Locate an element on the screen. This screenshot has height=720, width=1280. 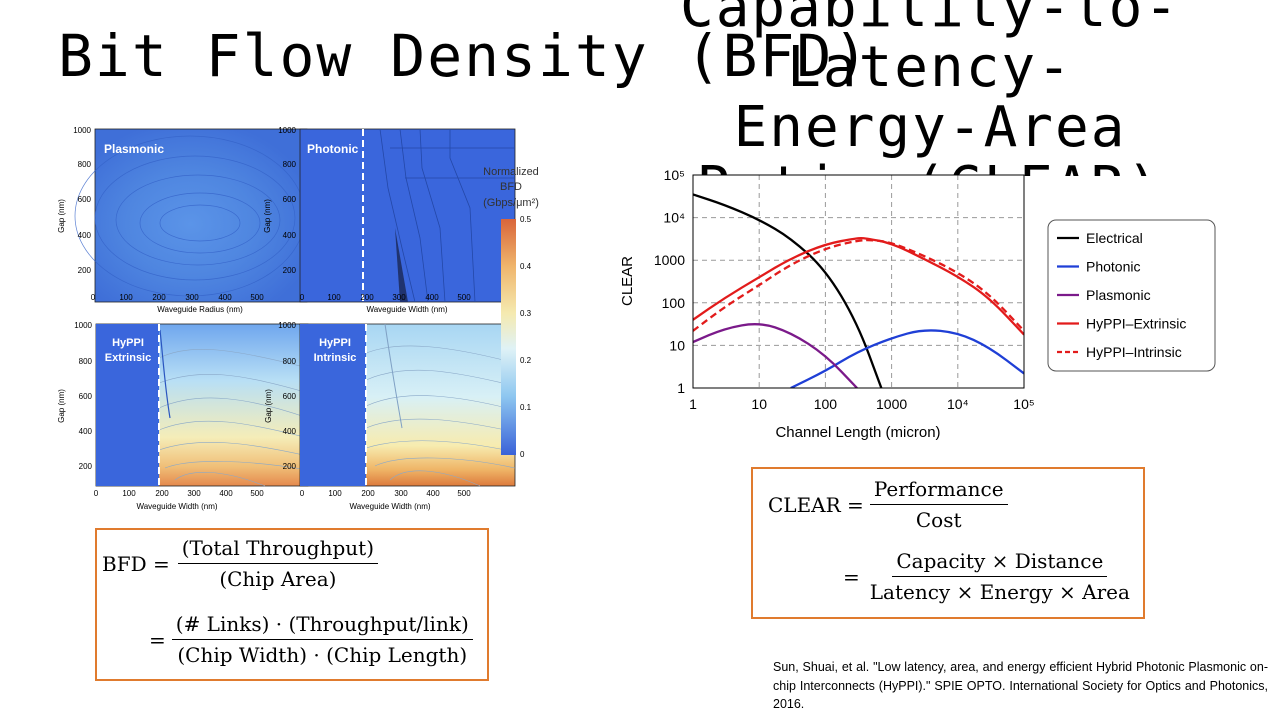
y-tick-label: 10⁴ is located at coordinates (674, 218).